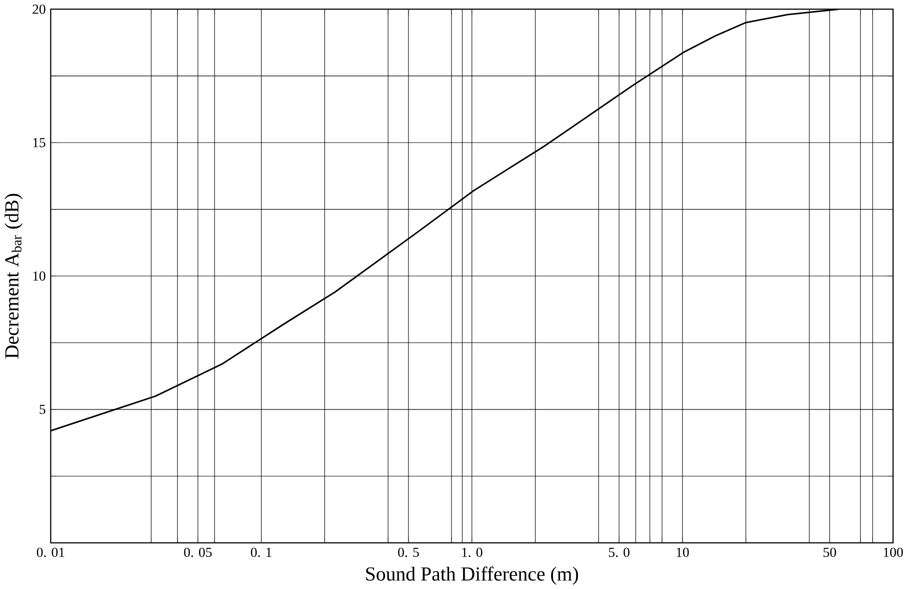 This screenshot has width=908, height=589. Describe the element at coordinates (619, 552) in the screenshot. I see `x-tick-label: 5. 0` at that location.